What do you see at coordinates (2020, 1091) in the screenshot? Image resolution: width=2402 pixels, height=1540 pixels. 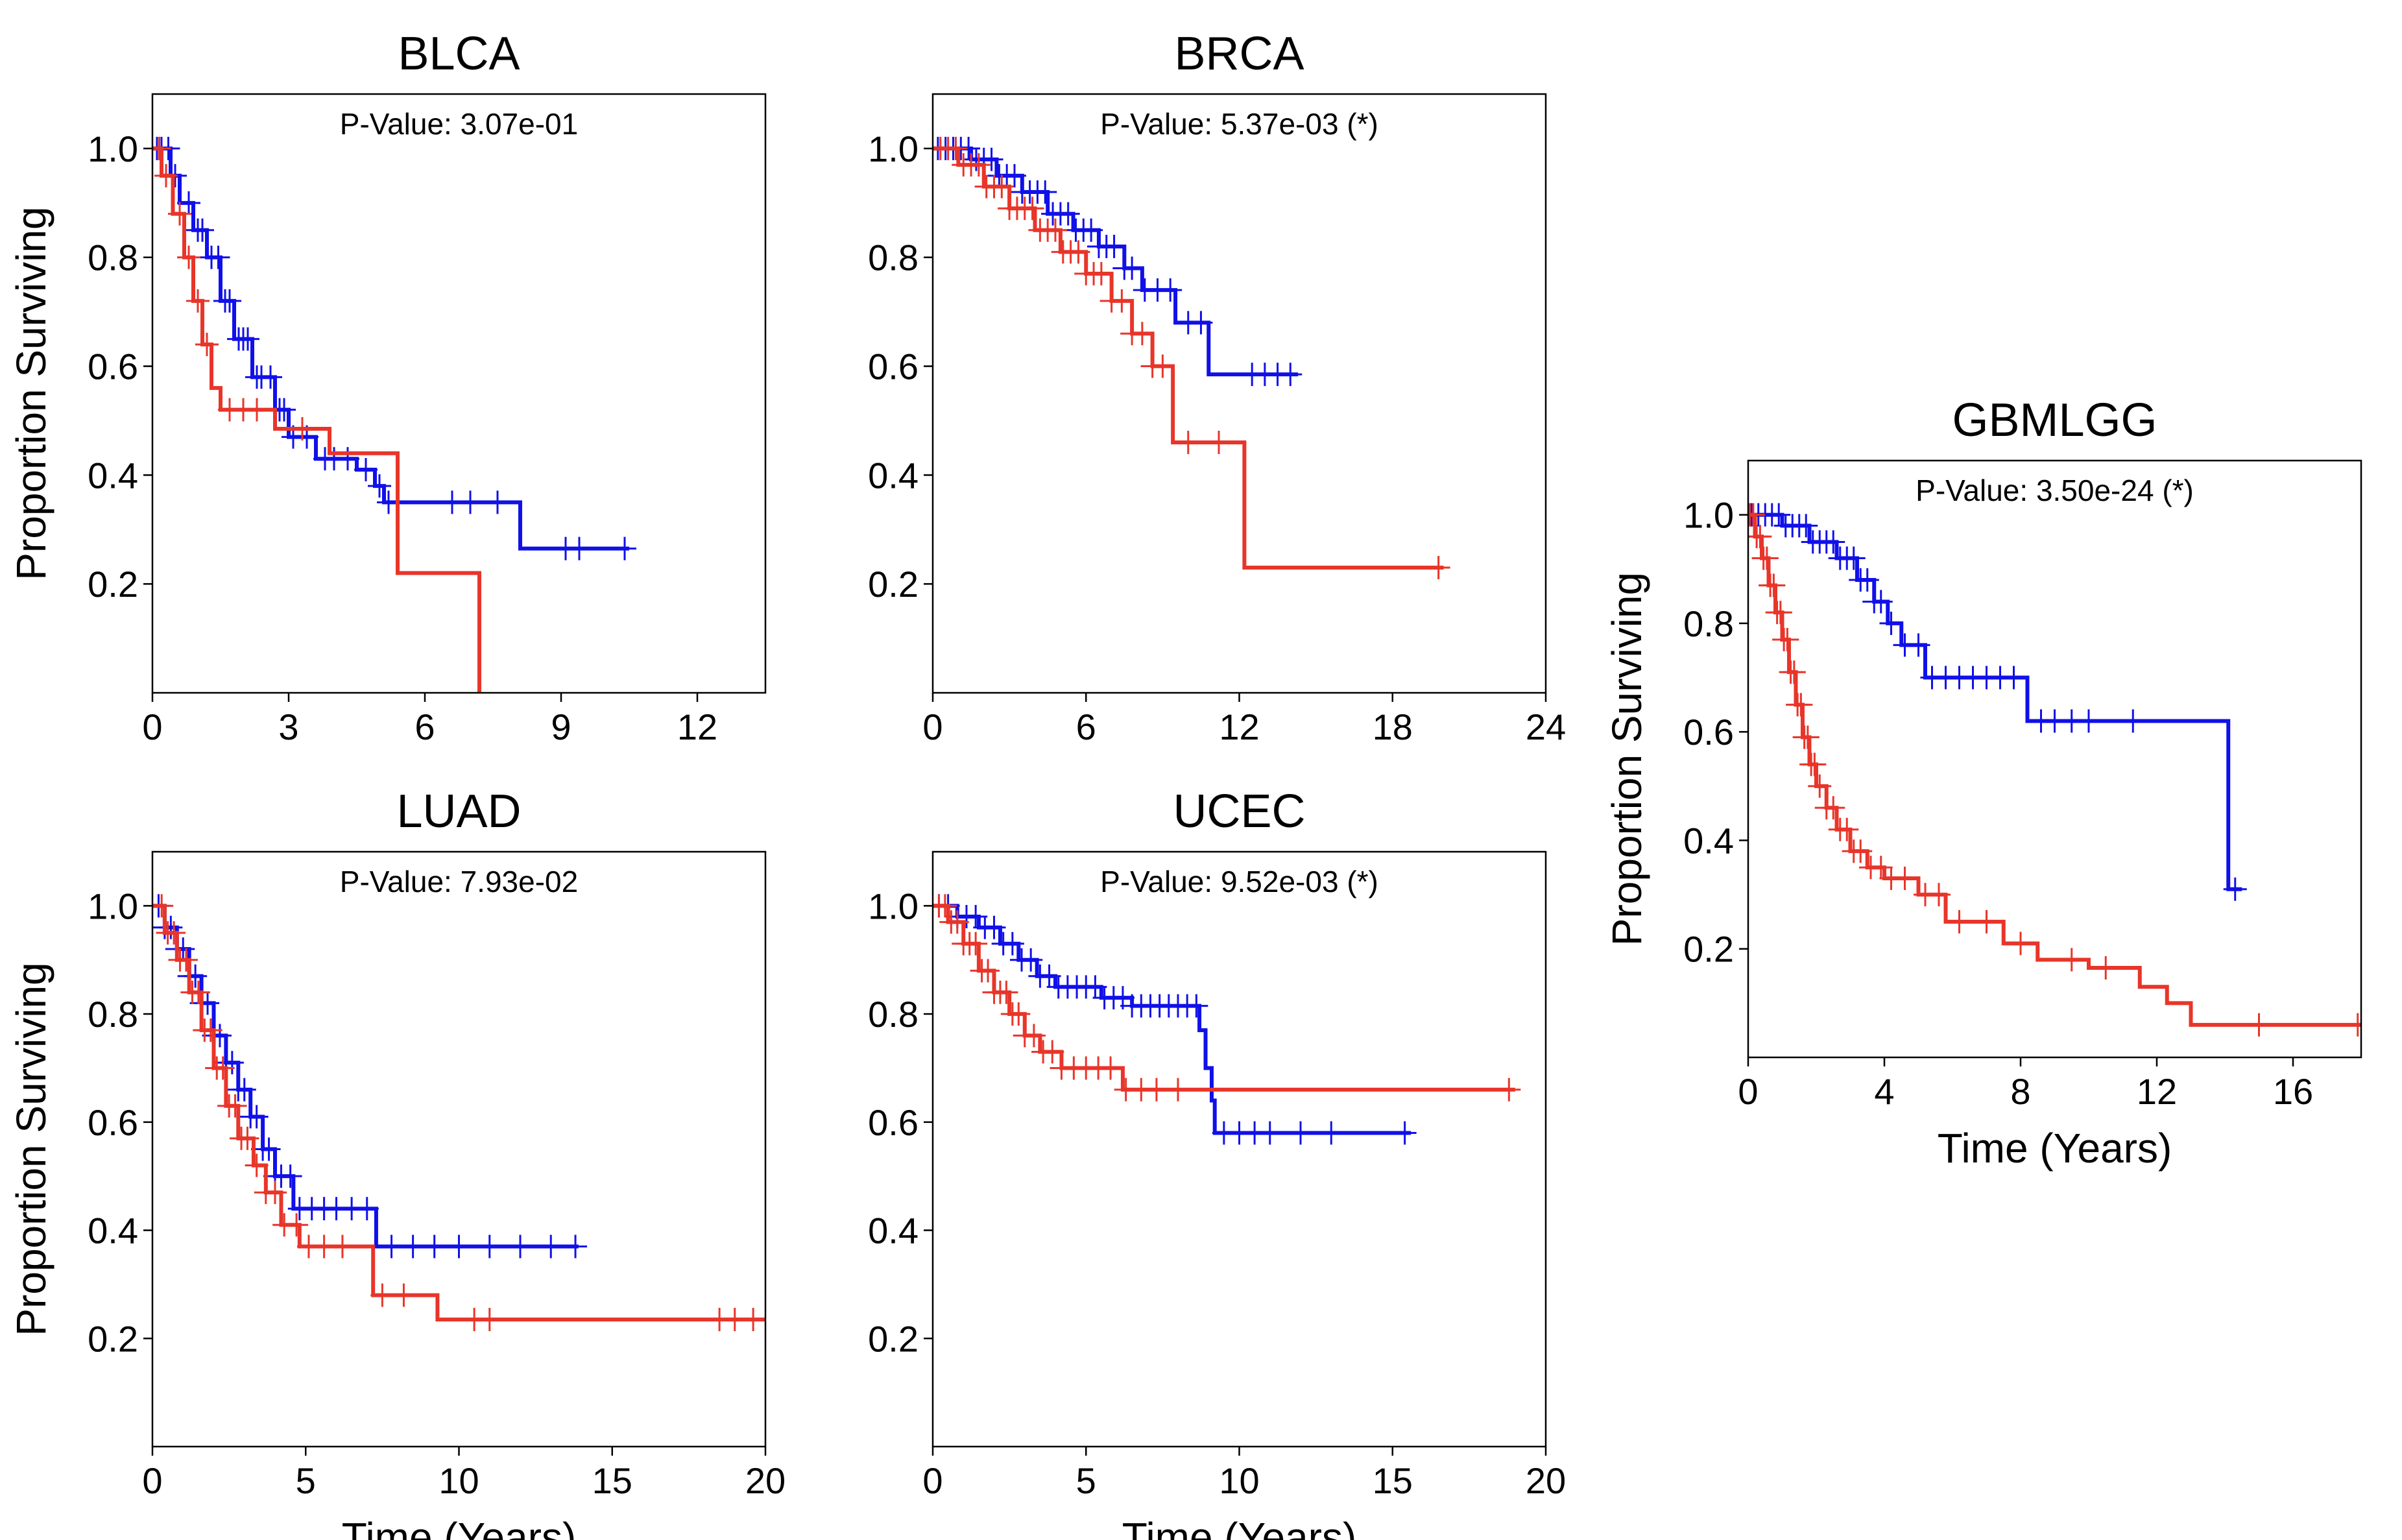 I see `x-tick-label: 8` at bounding box center [2020, 1091].